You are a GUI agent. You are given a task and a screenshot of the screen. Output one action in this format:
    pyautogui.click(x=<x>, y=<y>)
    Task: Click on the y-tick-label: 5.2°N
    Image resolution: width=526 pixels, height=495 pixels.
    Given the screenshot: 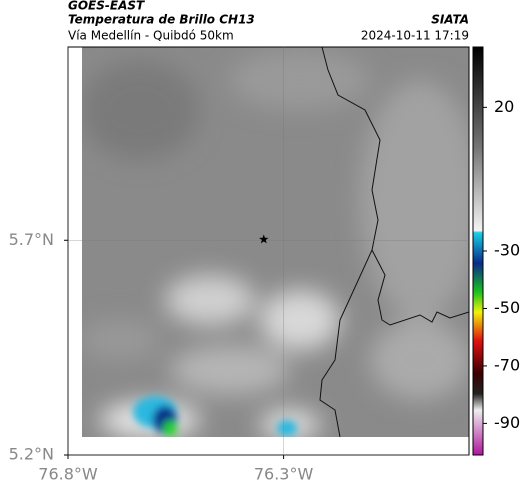 What is the action you would take?
    pyautogui.click(x=31, y=454)
    